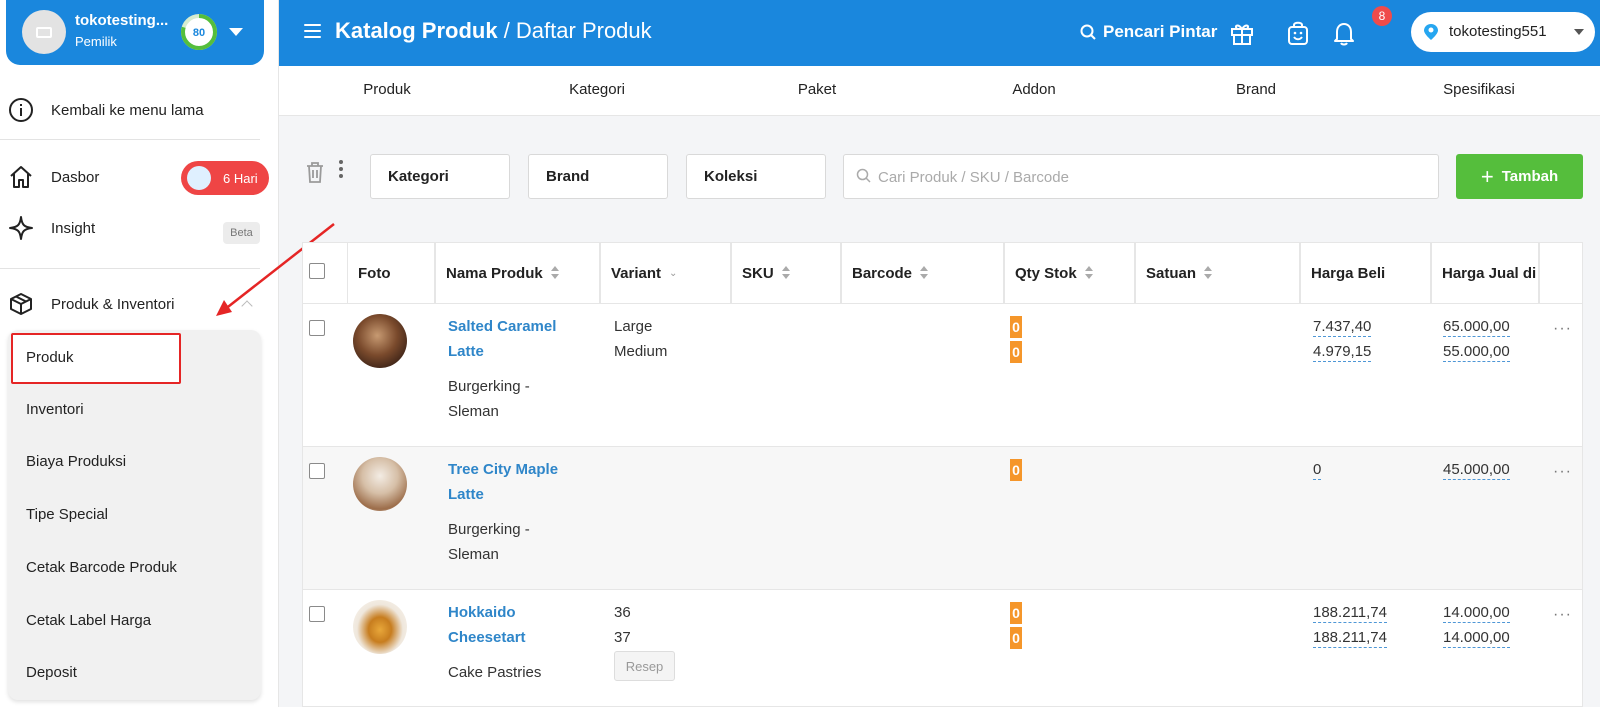  Describe the element at coordinates (1242, 33) in the screenshot. I see `gift-icon` at that location.